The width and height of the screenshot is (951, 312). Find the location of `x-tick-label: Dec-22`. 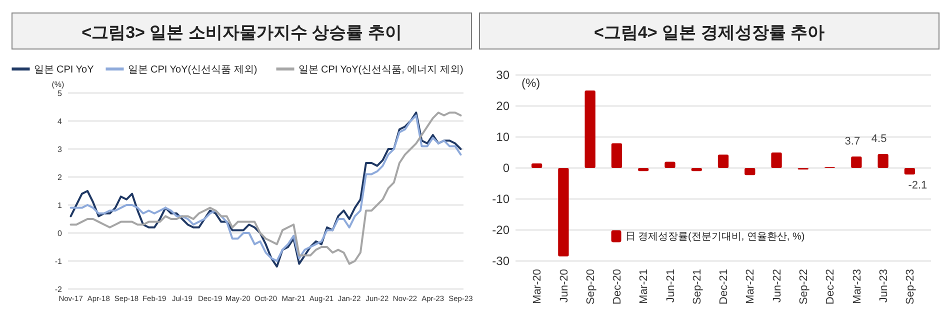

x-tick-label: Dec-22 is located at coordinates (830, 286).